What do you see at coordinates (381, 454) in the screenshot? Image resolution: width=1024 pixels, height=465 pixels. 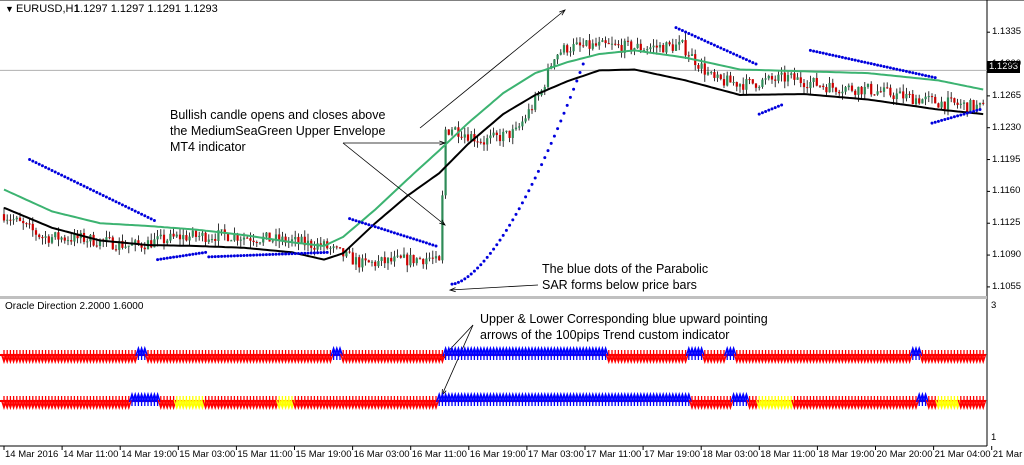 I see `time-label: 16 Mar 03:00` at bounding box center [381, 454].